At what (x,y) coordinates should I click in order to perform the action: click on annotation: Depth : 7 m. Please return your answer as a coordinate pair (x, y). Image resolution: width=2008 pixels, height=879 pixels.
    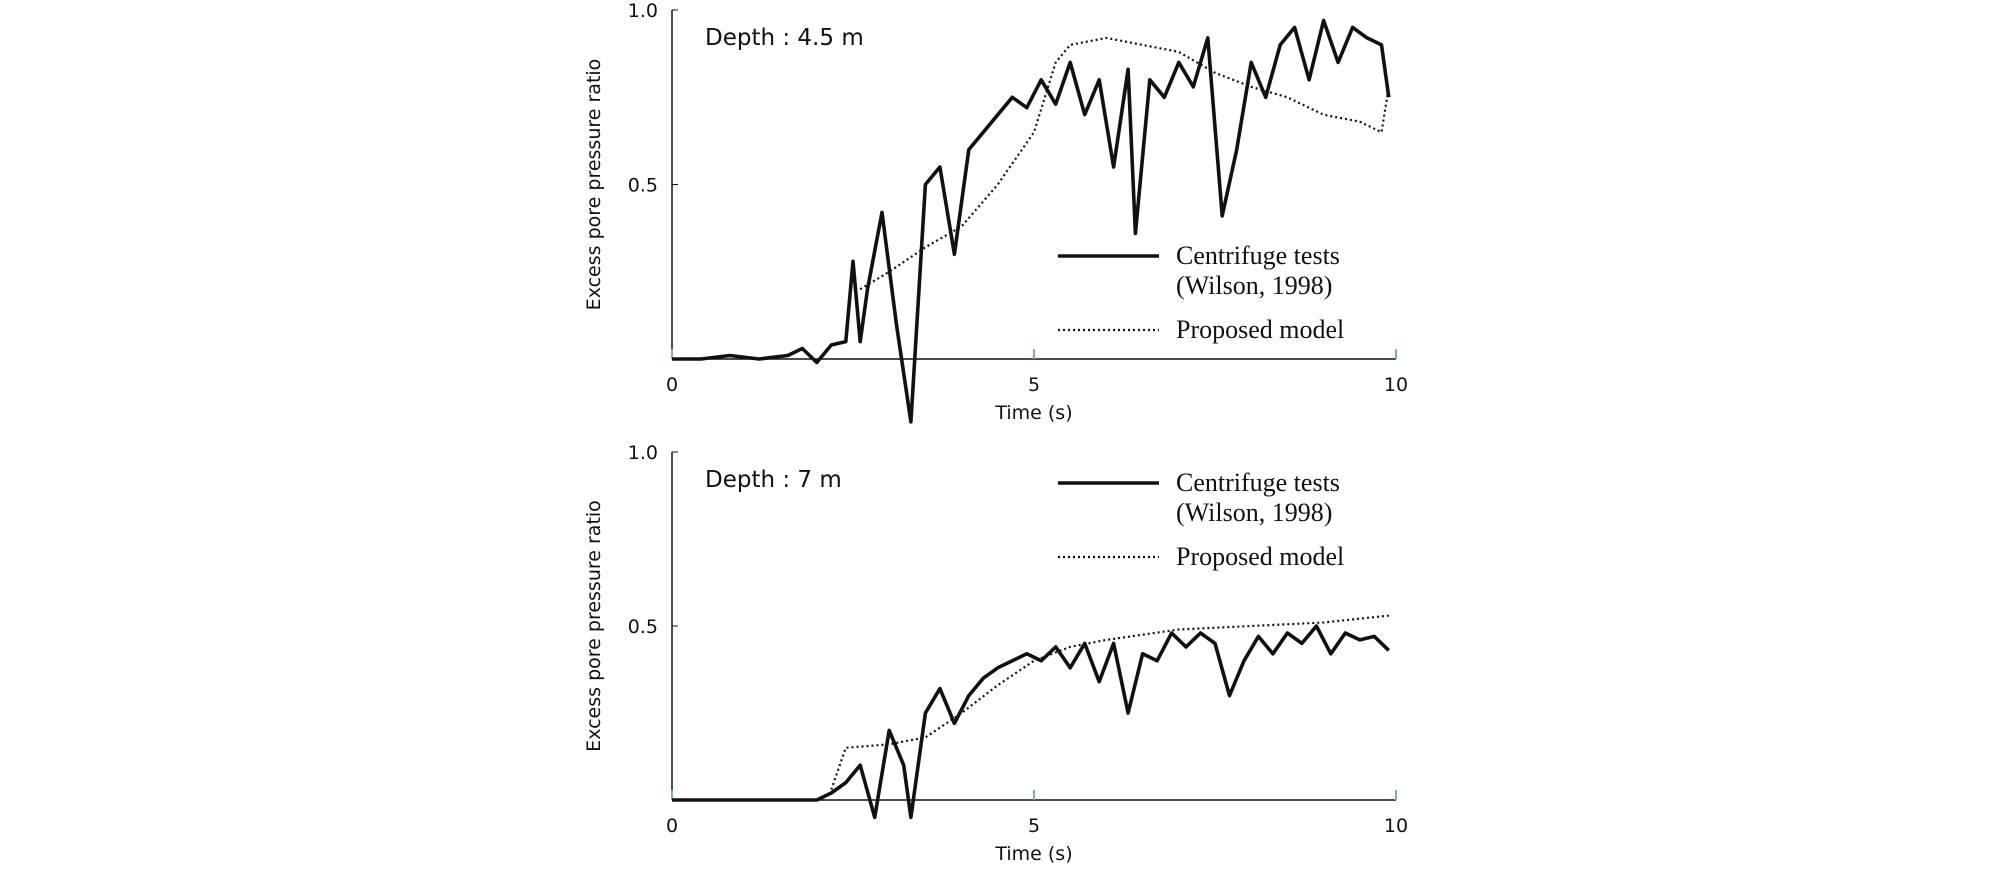
    Looking at the image, I should click on (773, 480).